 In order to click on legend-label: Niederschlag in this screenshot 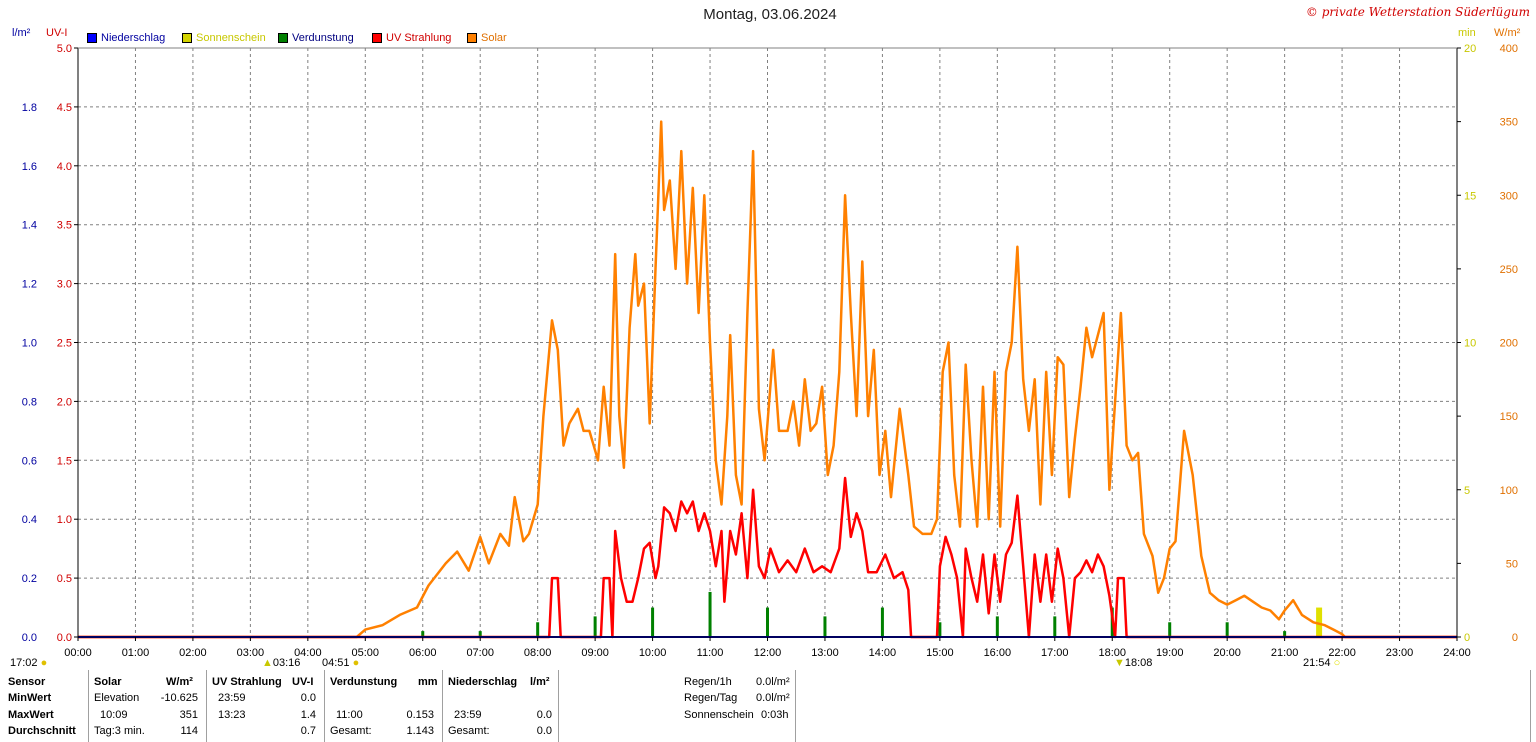, I will do `click(133, 38)`.